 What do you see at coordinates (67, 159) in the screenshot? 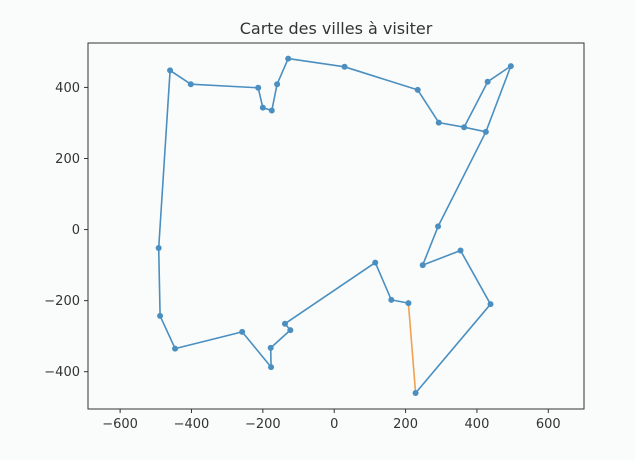
I see `y-tick-label: 200` at bounding box center [67, 159].